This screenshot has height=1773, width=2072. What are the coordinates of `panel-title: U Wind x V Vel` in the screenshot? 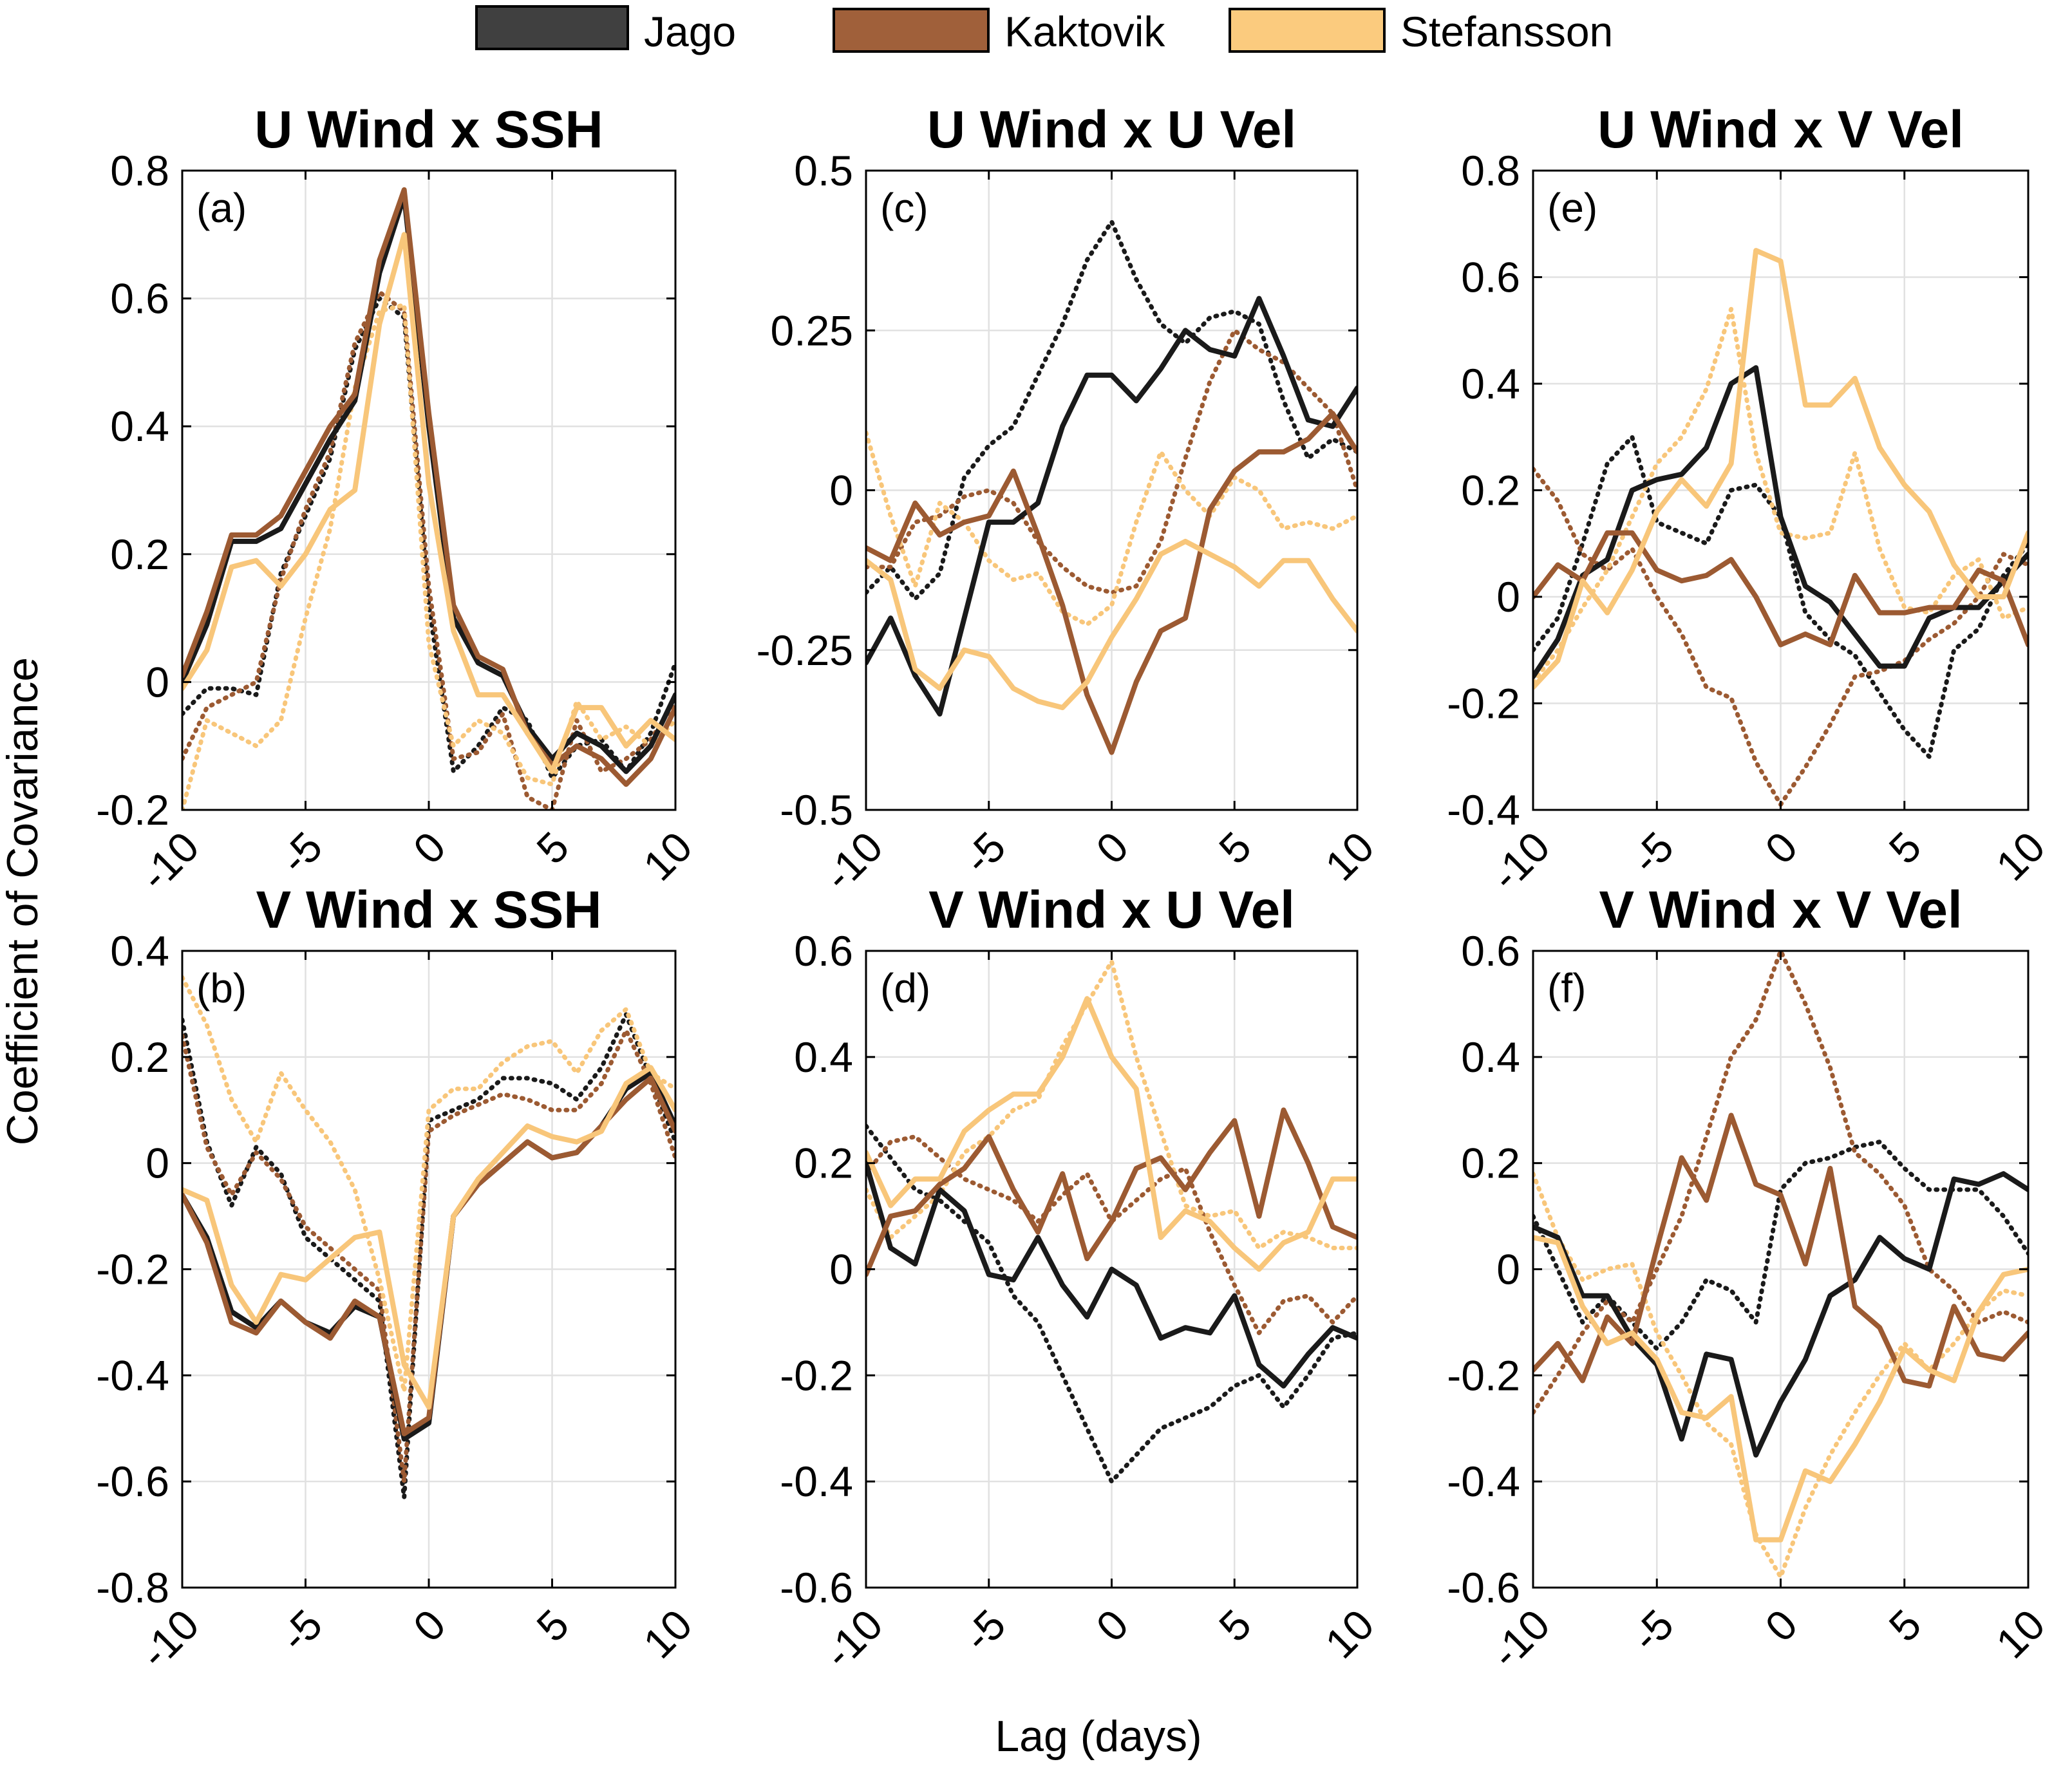 It's located at (1780, 129).